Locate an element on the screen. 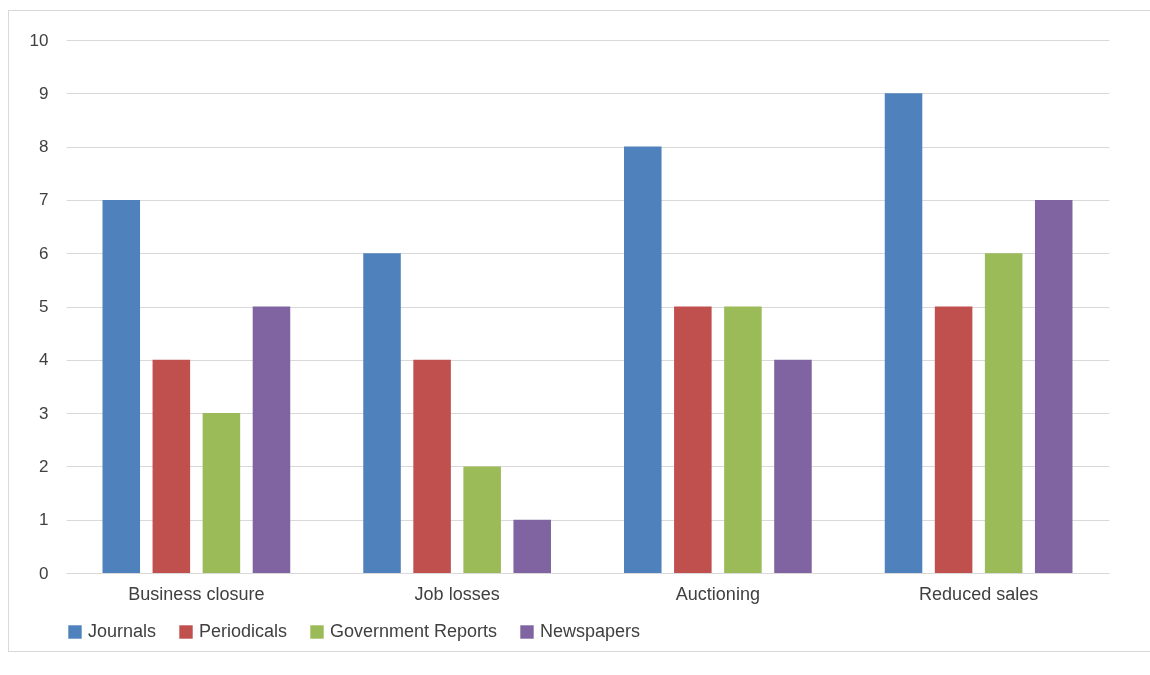 The height and width of the screenshot is (675, 1150). x-tick-label: Auctioning is located at coordinates (717, 593).